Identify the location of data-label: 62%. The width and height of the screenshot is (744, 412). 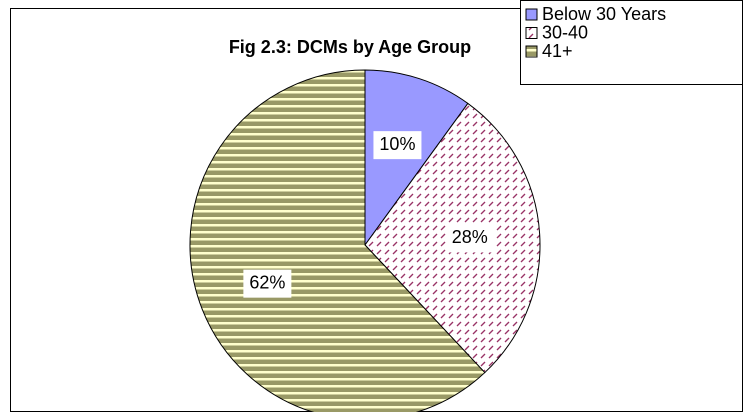
(267, 282).